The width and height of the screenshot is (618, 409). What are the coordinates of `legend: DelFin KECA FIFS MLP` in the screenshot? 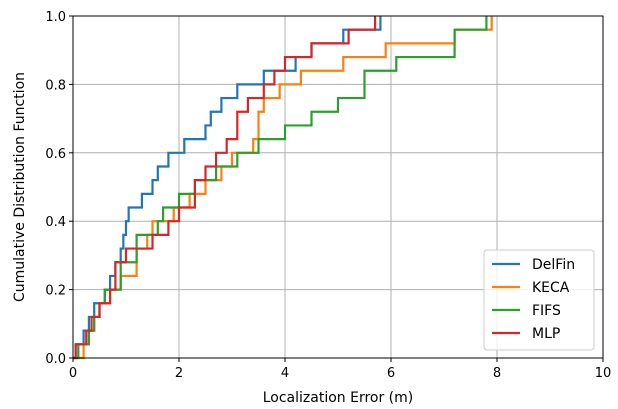 It's located at (539, 300).